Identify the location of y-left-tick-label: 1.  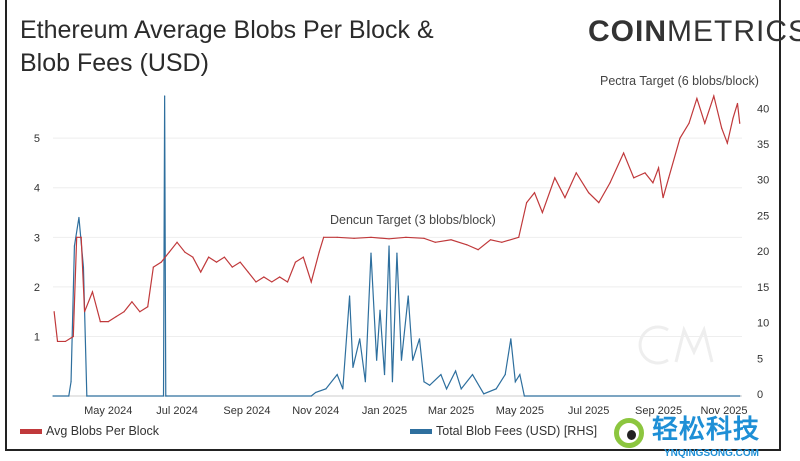
(37, 337).